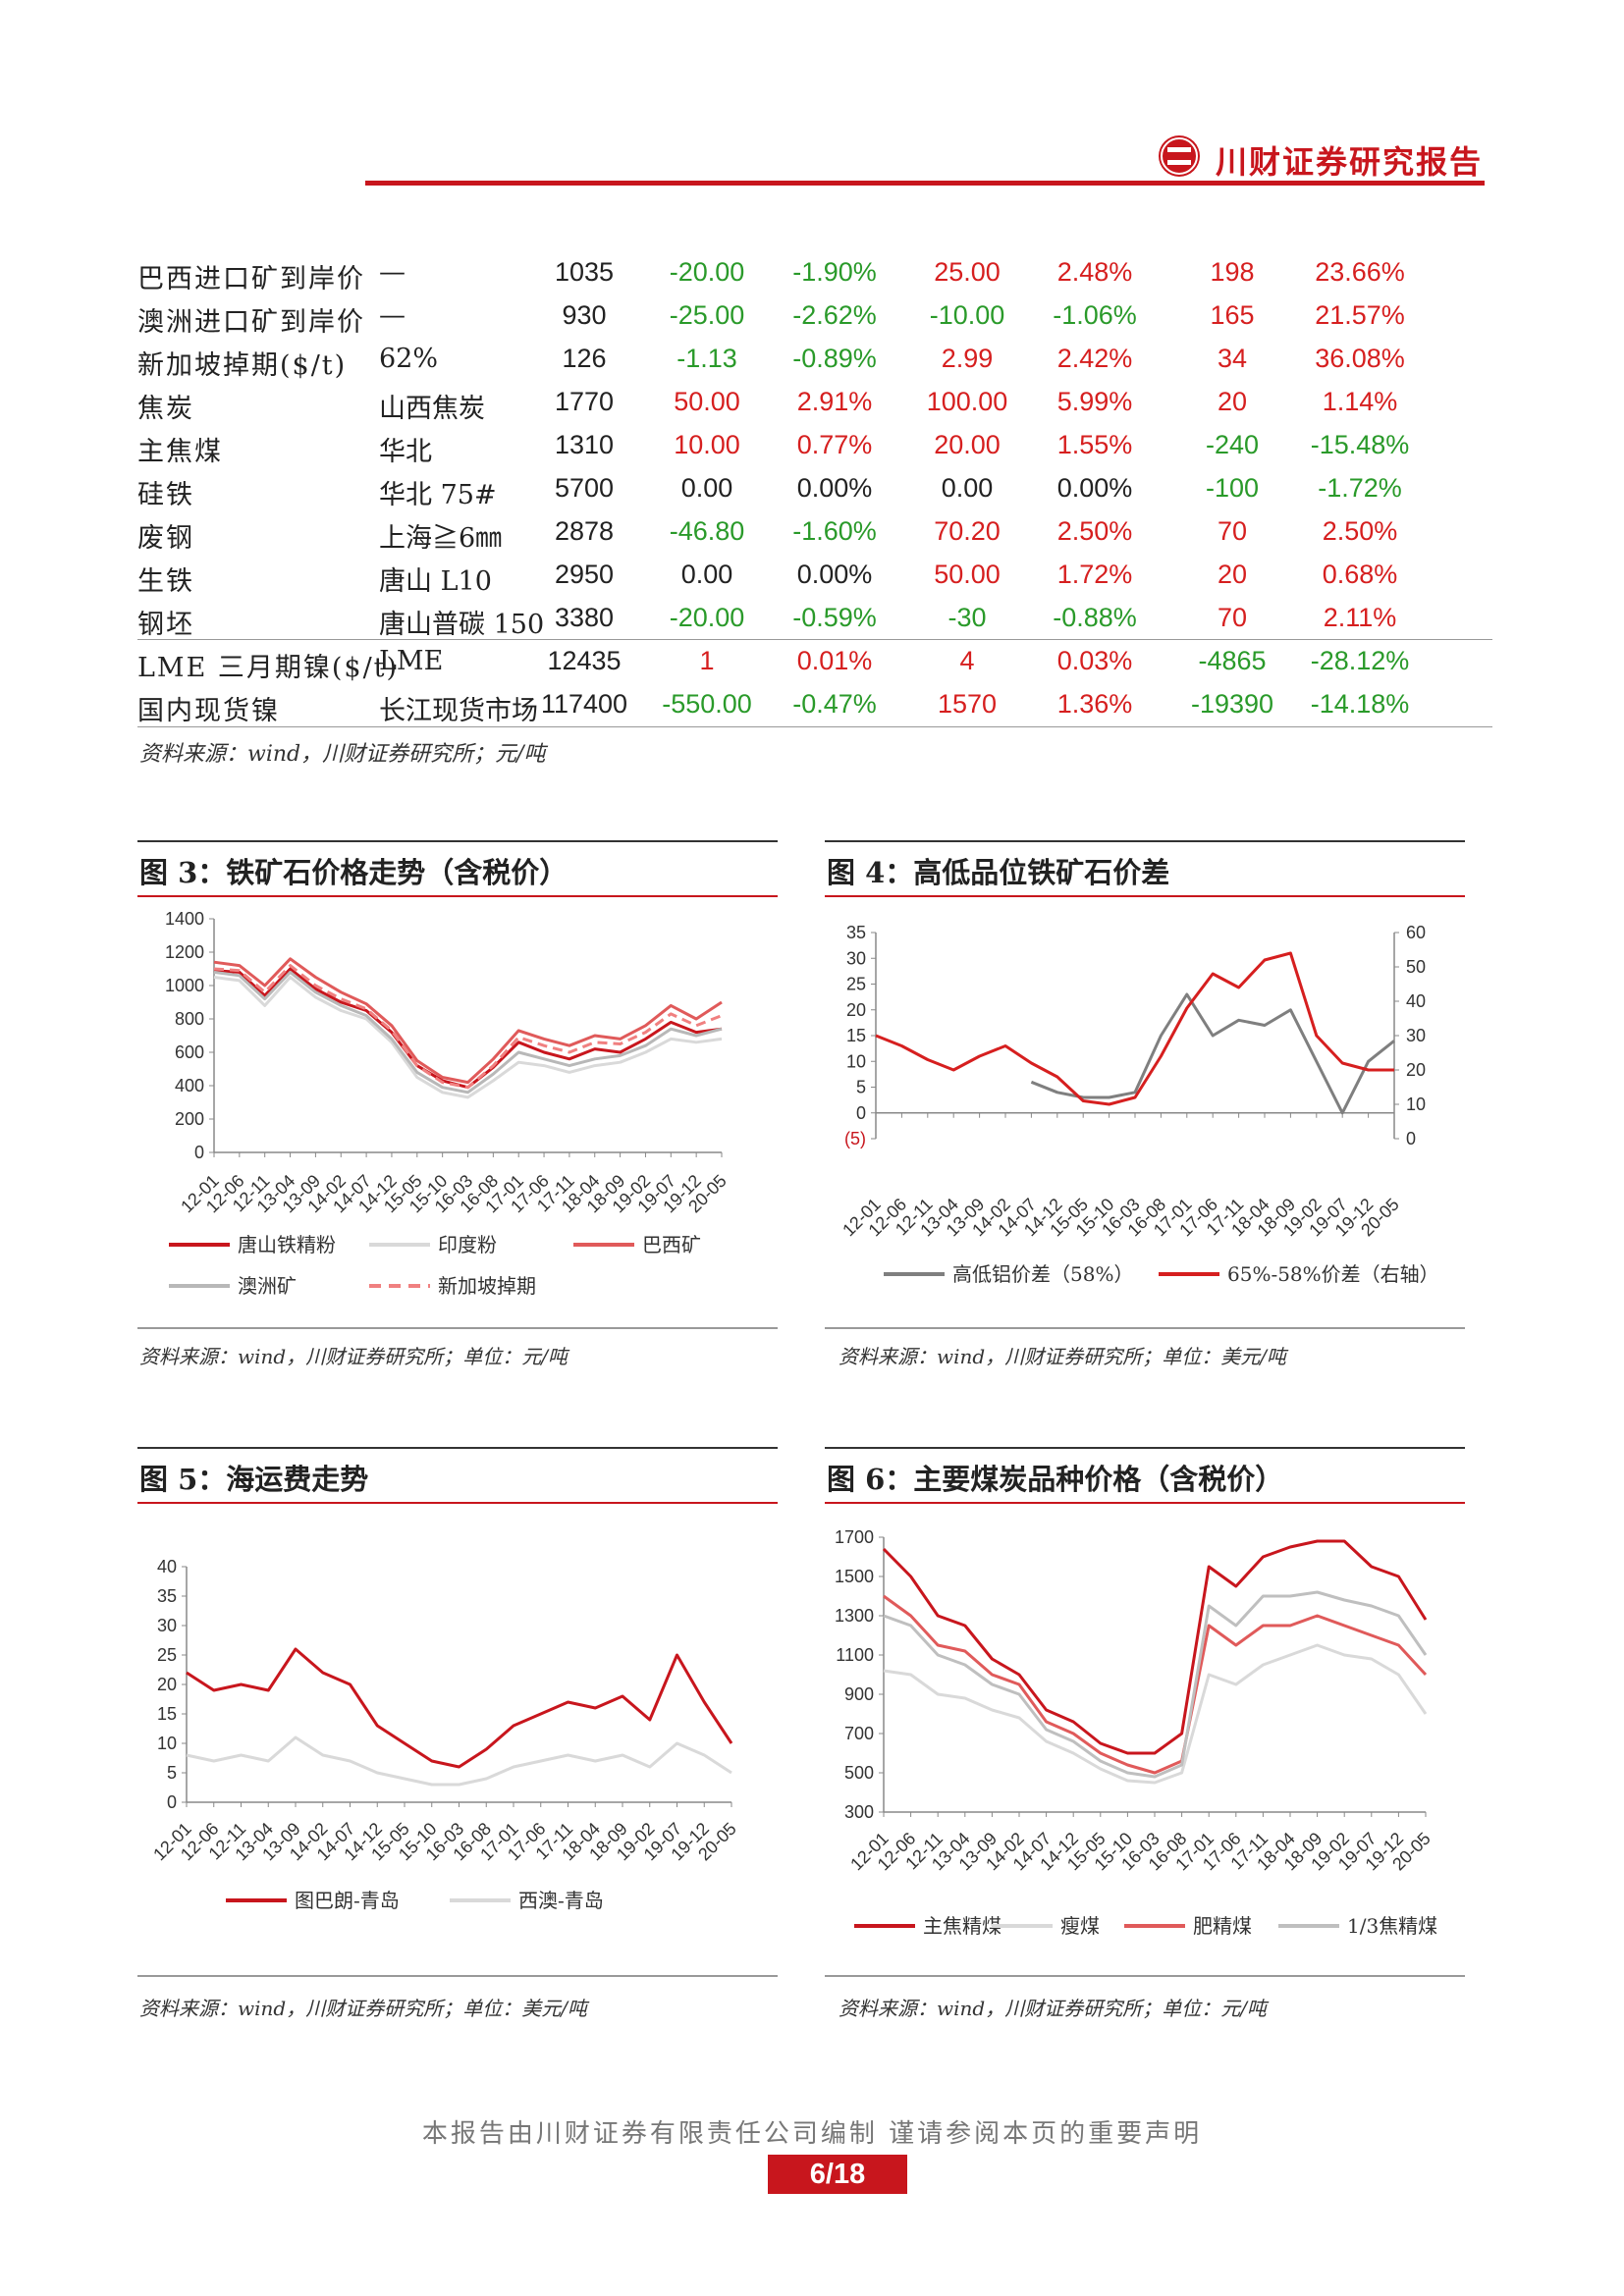 The height and width of the screenshot is (2296, 1624). What do you see at coordinates (1222, 1926) in the screenshot?
I see `legend-label: 肥精煤` at bounding box center [1222, 1926].